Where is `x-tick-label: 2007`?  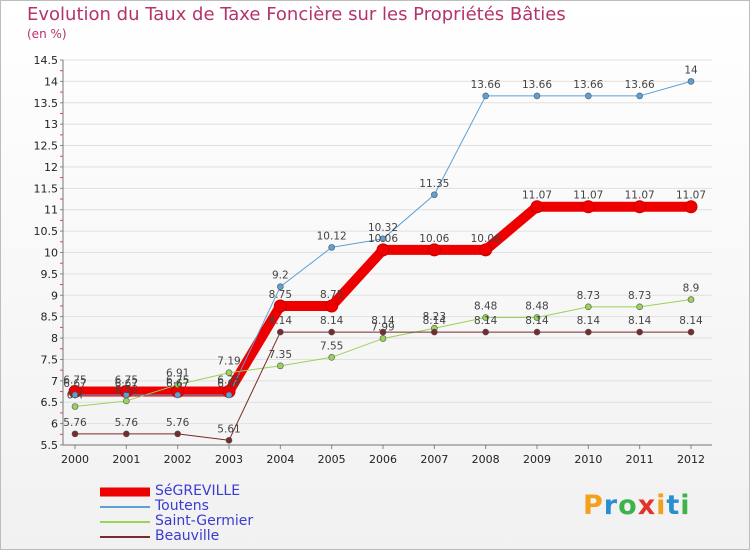
x-tick-label: 2007 is located at coordinates (434, 459).